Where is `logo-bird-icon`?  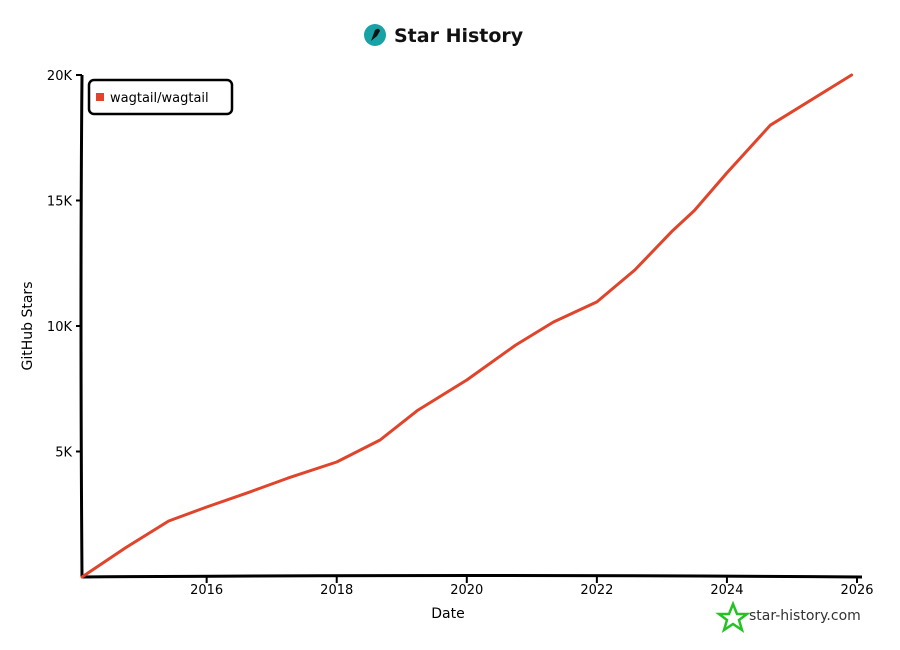
logo-bird-icon is located at coordinates (375, 34).